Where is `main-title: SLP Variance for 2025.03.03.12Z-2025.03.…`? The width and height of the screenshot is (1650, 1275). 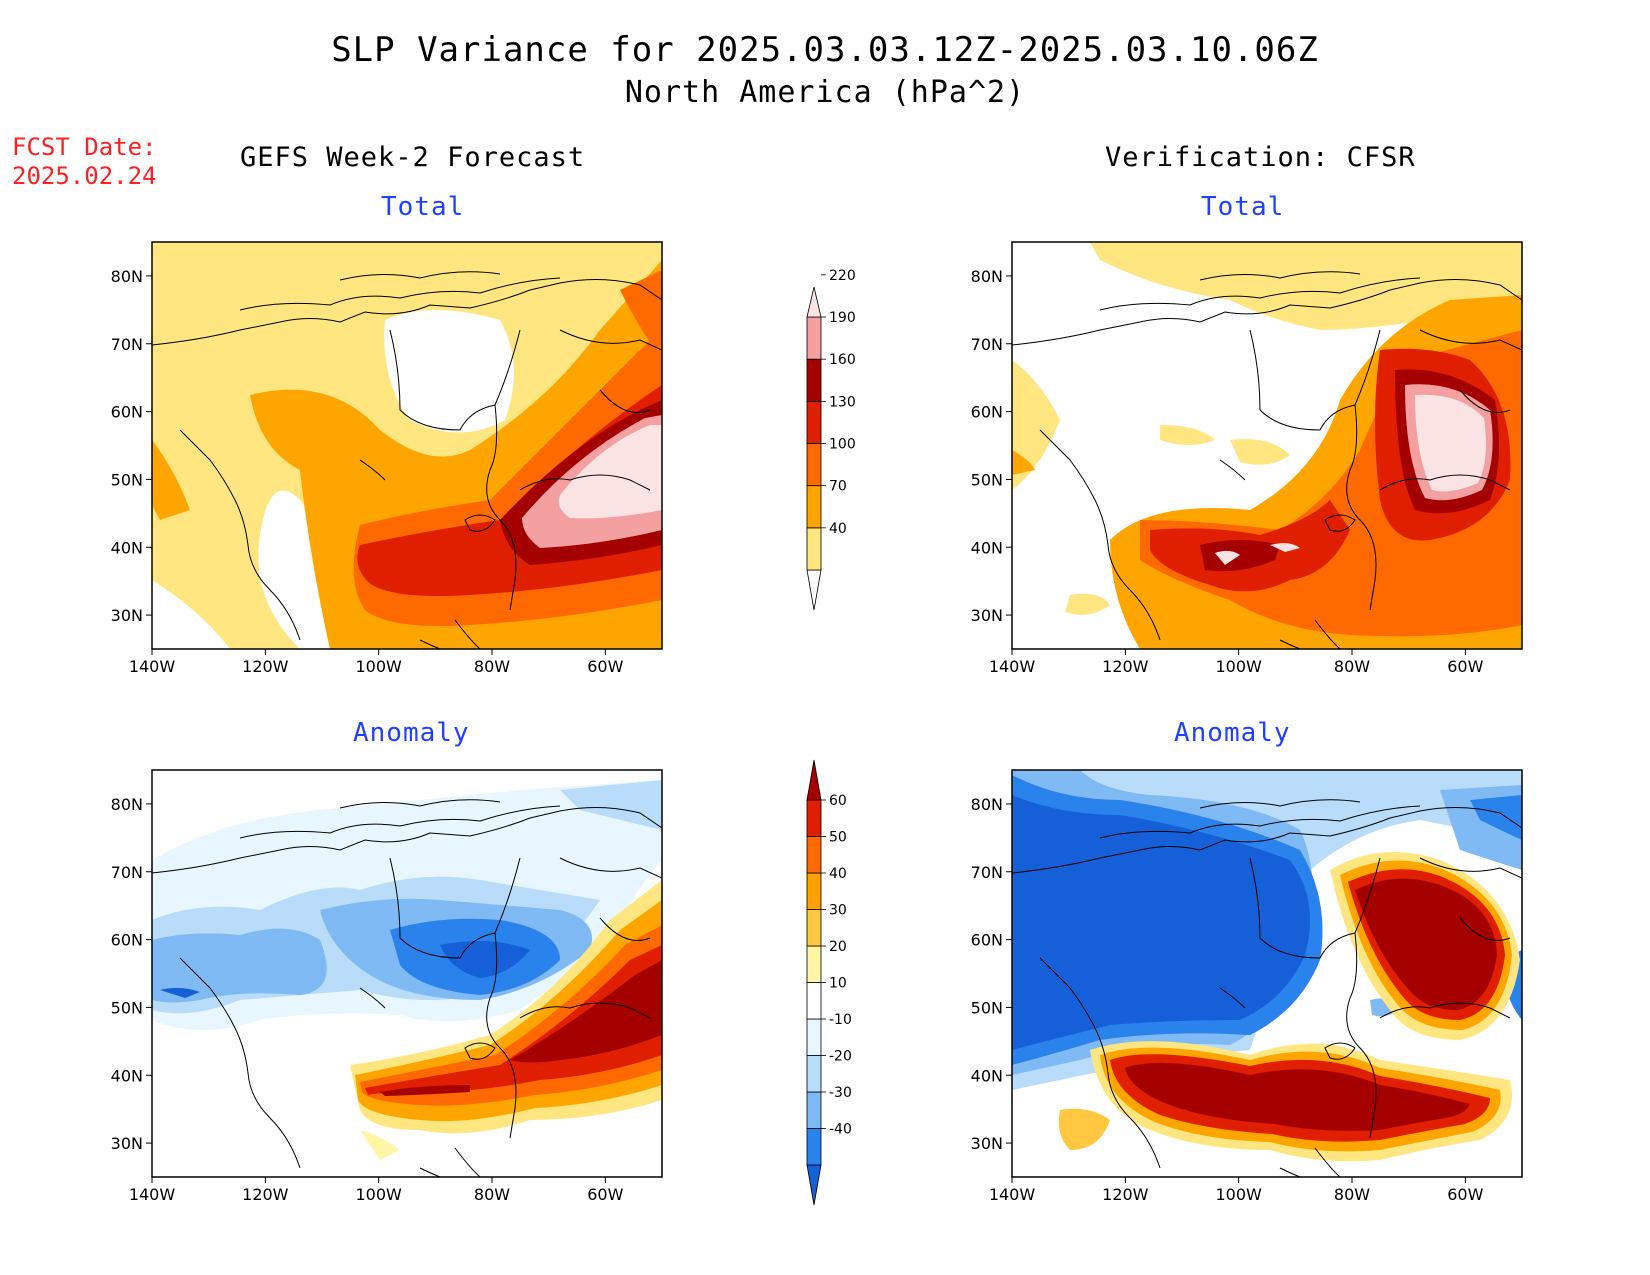
main-title: SLP Variance for 2025.03.03.12Z-2025.03.… is located at coordinates (825, 50).